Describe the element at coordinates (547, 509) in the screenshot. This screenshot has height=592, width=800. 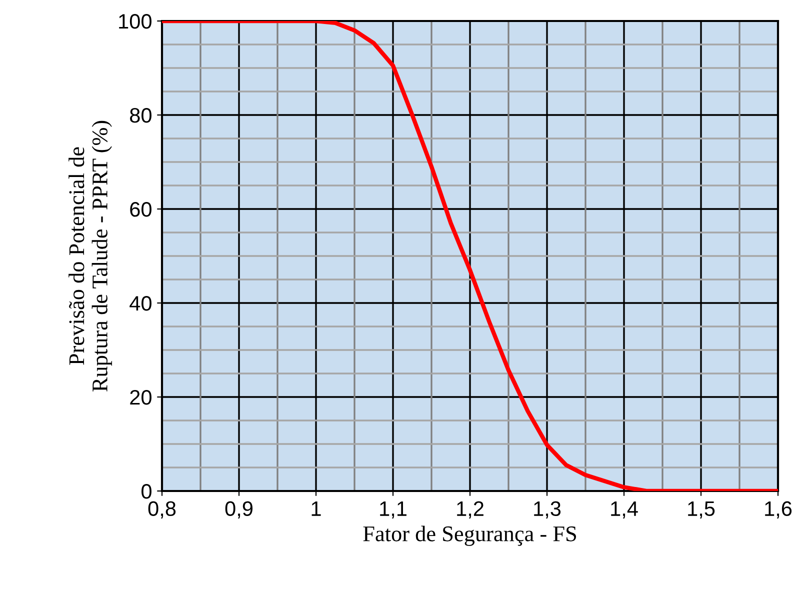
I see `x-tick-label: 1,3` at that location.